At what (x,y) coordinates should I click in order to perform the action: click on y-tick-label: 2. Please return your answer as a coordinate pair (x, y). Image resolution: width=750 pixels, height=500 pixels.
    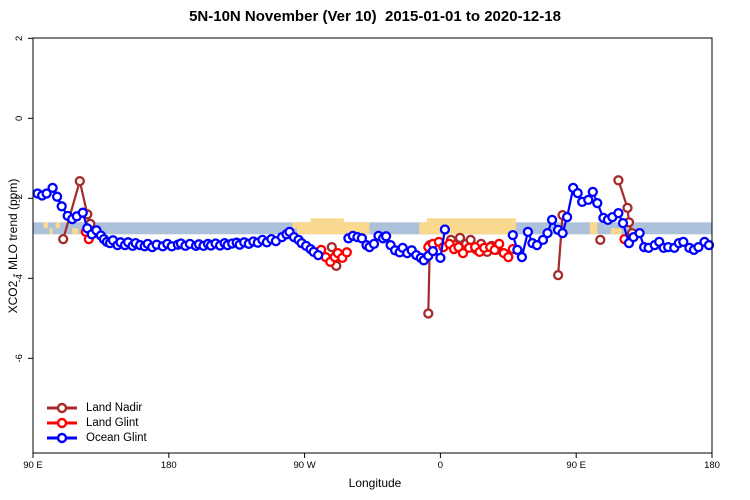
    Looking at the image, I should click on (19, 38).